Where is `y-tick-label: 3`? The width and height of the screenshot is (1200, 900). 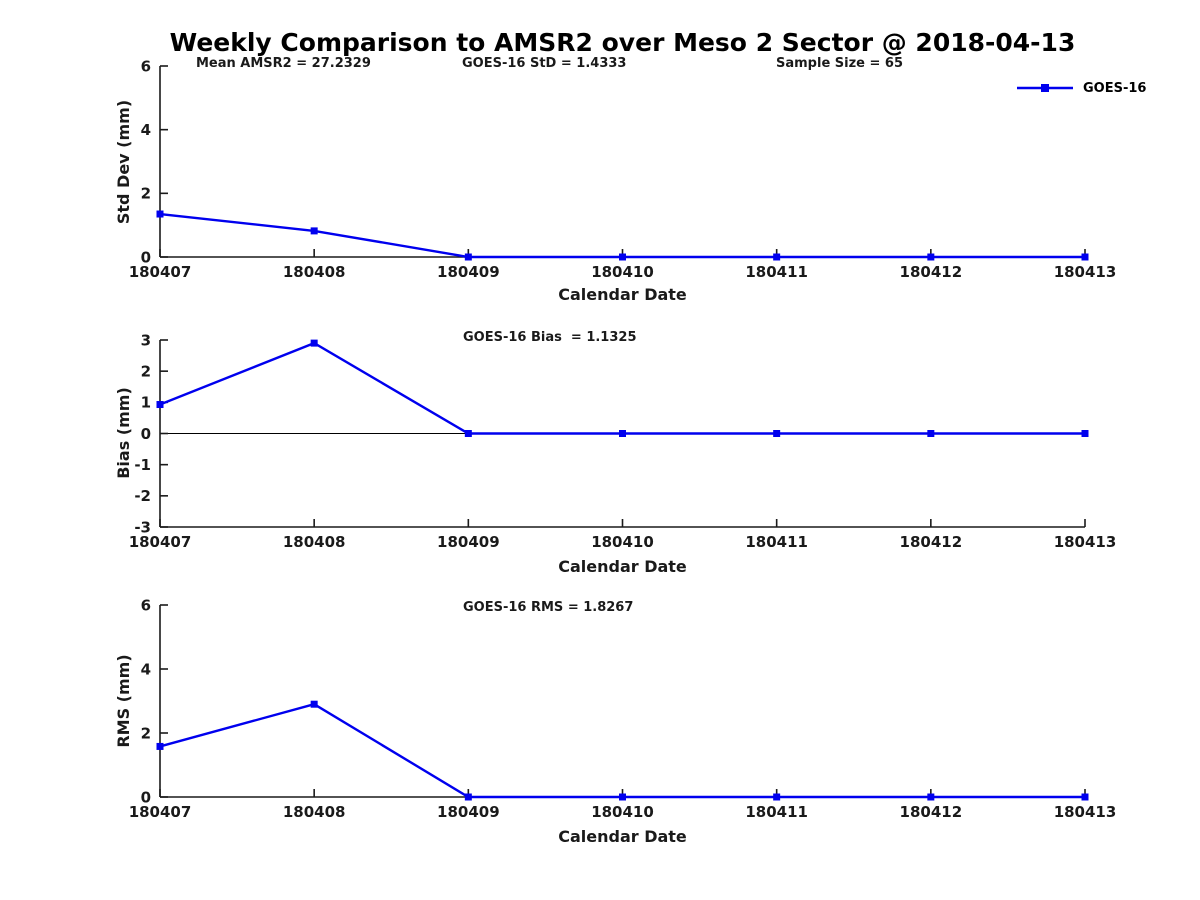 y-tick-label: 3 is located at coordinates (146, 340).